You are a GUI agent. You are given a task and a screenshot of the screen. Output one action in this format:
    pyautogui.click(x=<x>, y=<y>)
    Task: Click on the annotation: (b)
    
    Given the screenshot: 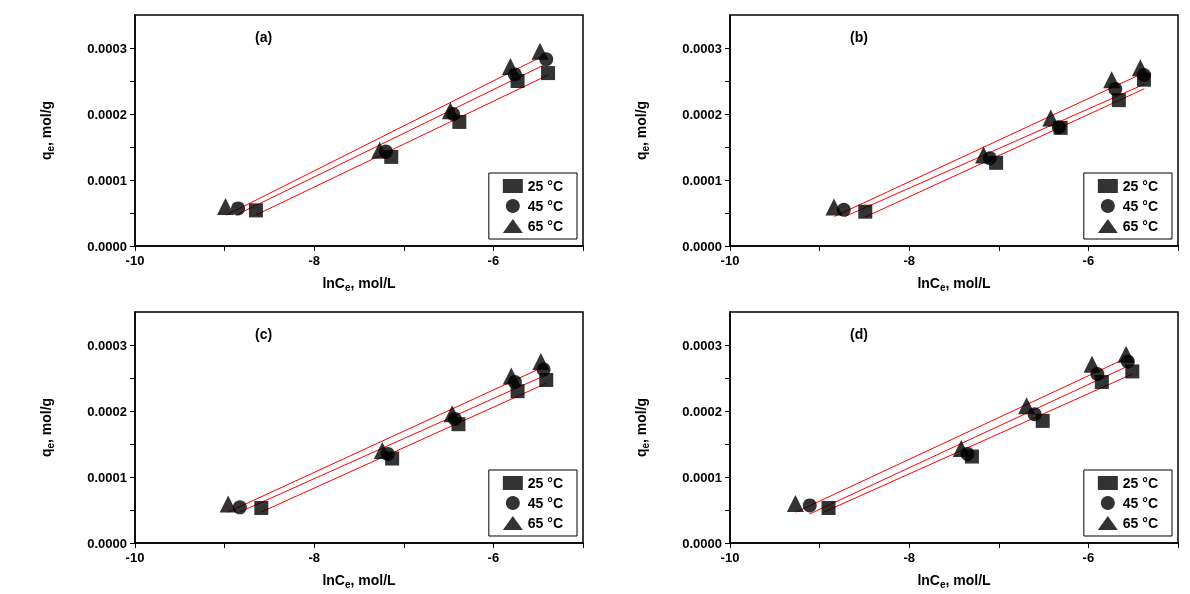 What is the action you would take?
    pyautogui.click(x=859, y=37)
    